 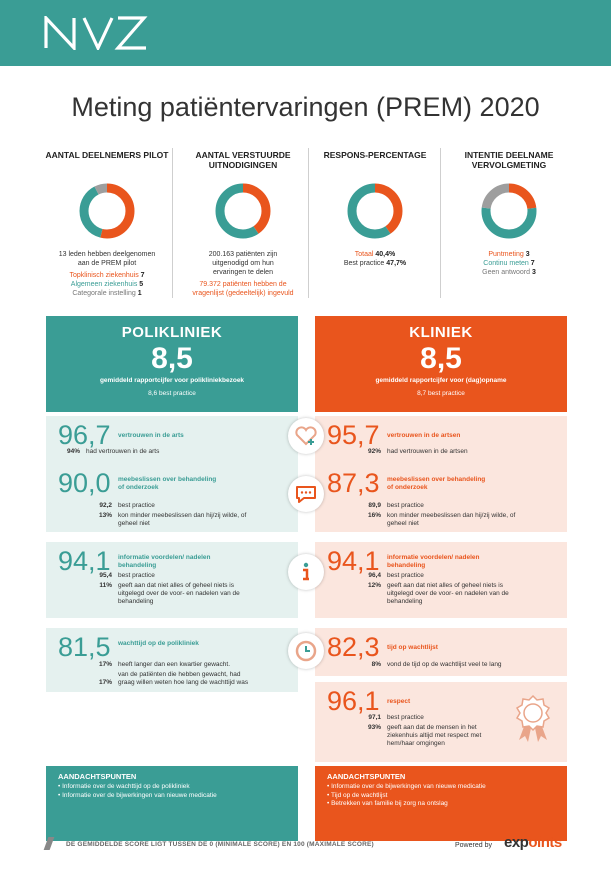 I want to click on donut-invitations, so click(x=243, y=211).